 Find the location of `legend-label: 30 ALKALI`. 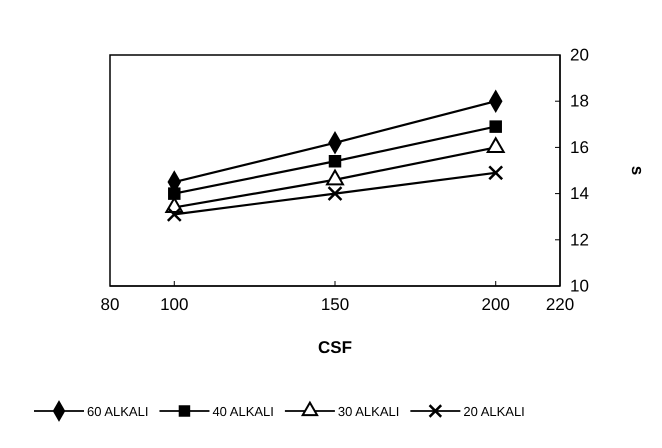

legend-label: 30 ALKALI is located at coordinates (369, 411).